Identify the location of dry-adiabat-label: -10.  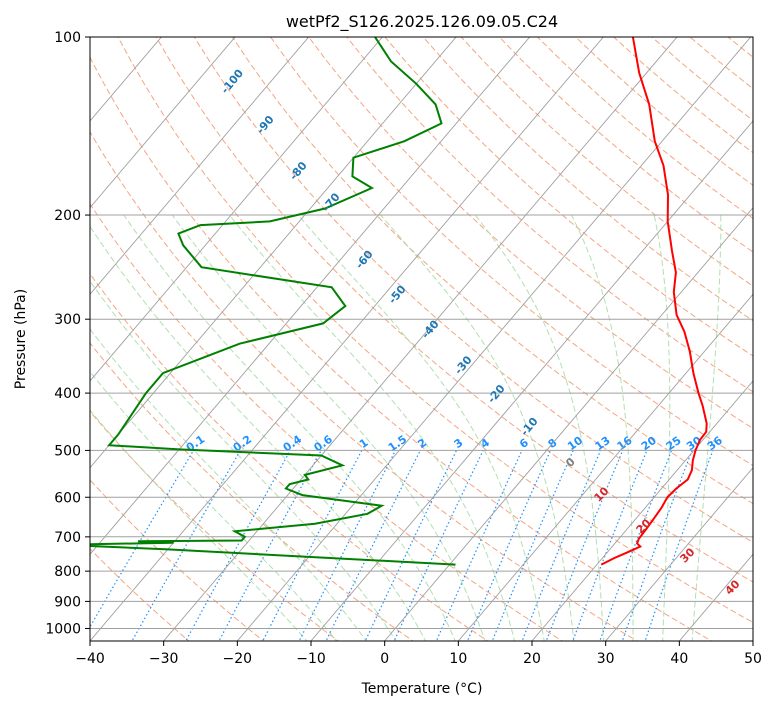
(529, 427).